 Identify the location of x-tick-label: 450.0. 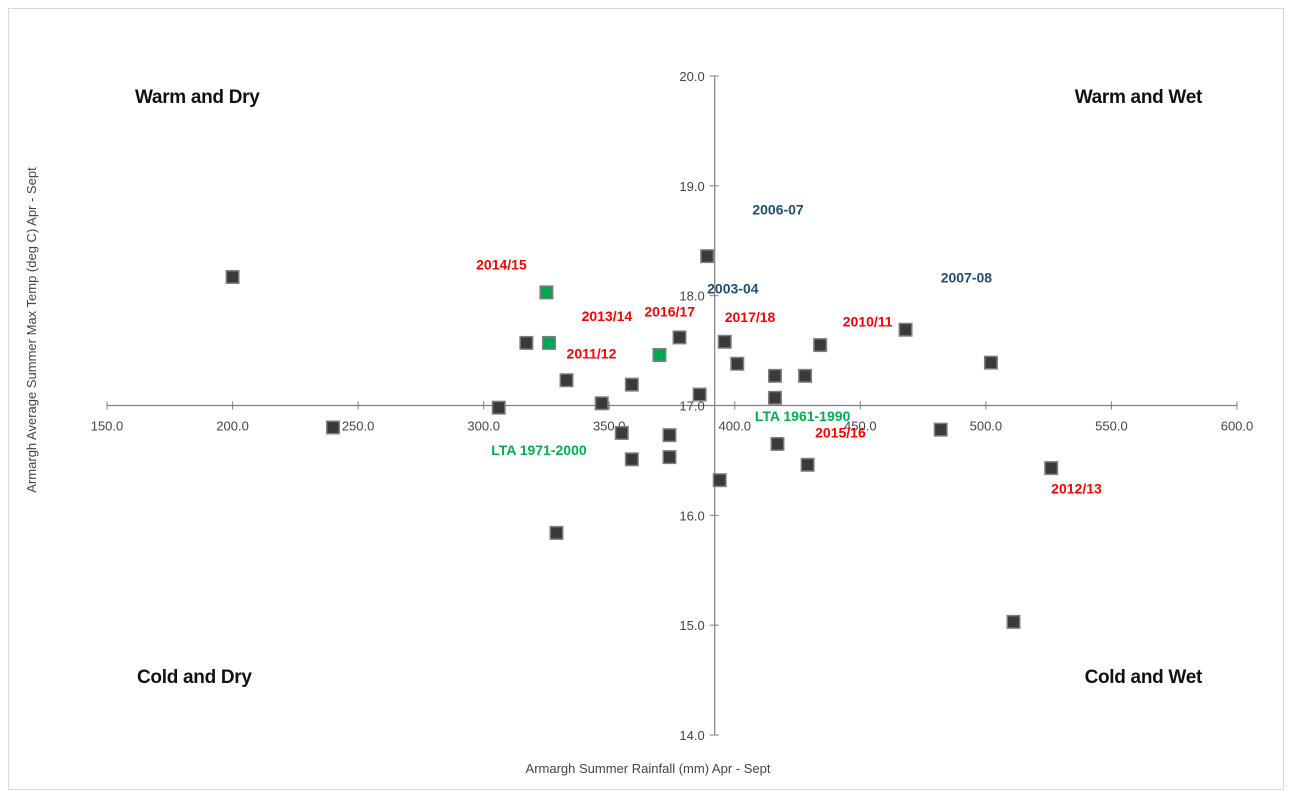
(860, 426).